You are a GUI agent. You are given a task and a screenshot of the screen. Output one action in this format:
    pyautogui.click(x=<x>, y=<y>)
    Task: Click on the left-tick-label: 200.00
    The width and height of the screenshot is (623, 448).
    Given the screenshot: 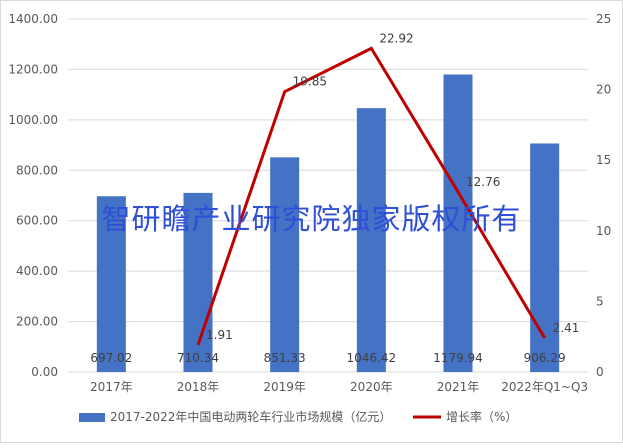 What is the action you would take?
    pyautogui.click(x=37, y=322)
    